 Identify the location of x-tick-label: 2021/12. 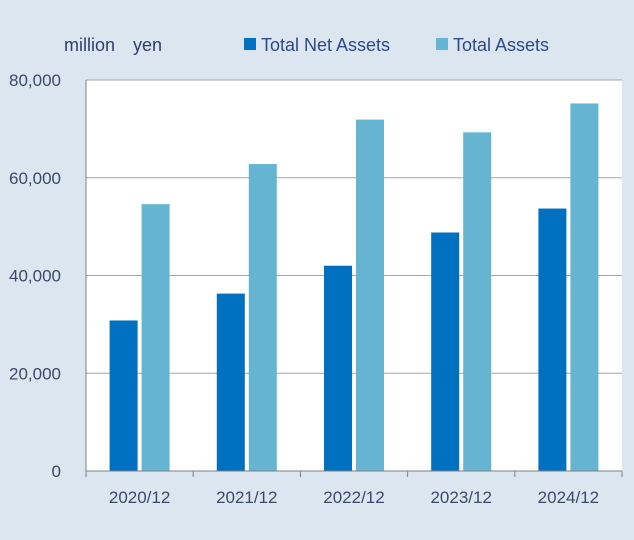
(246, 497).